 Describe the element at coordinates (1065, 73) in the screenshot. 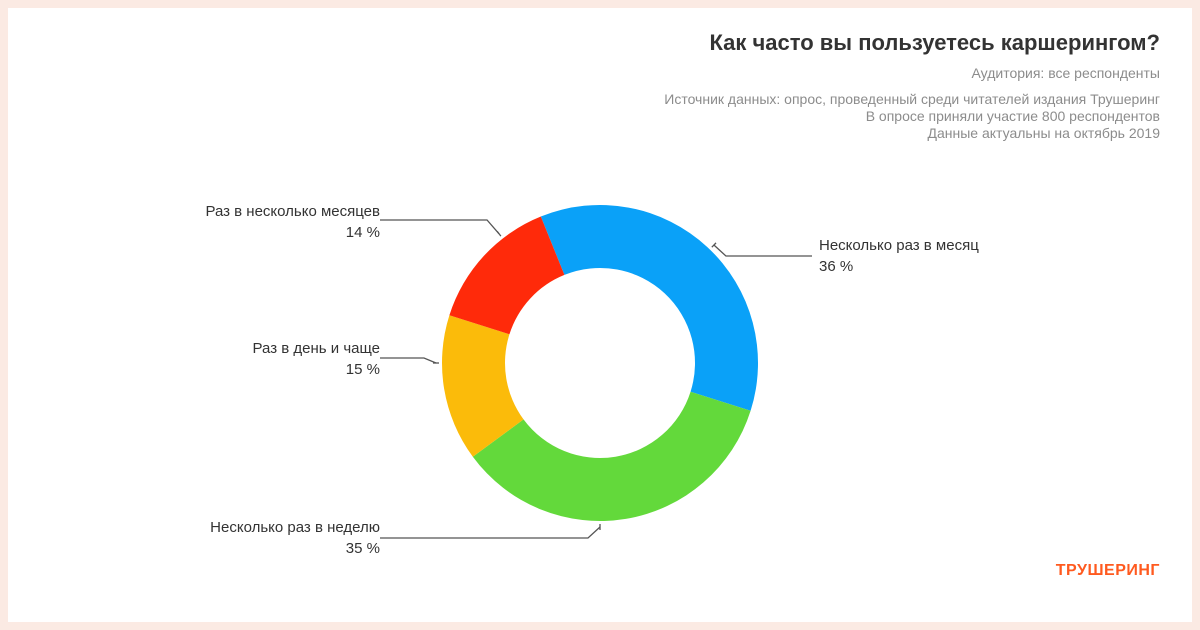

I see `audience-note: Аудитория: все респонденты` at that location.